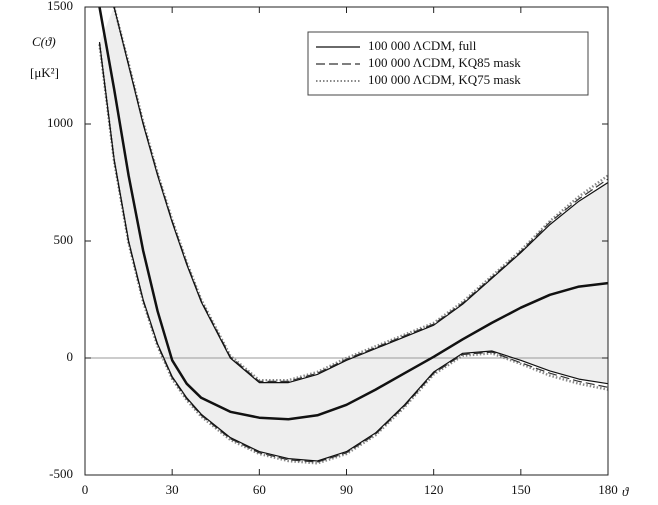  Describe the element at coordinates (625, 491) in the screenshot. I see `x-label: ϑ` at that location.